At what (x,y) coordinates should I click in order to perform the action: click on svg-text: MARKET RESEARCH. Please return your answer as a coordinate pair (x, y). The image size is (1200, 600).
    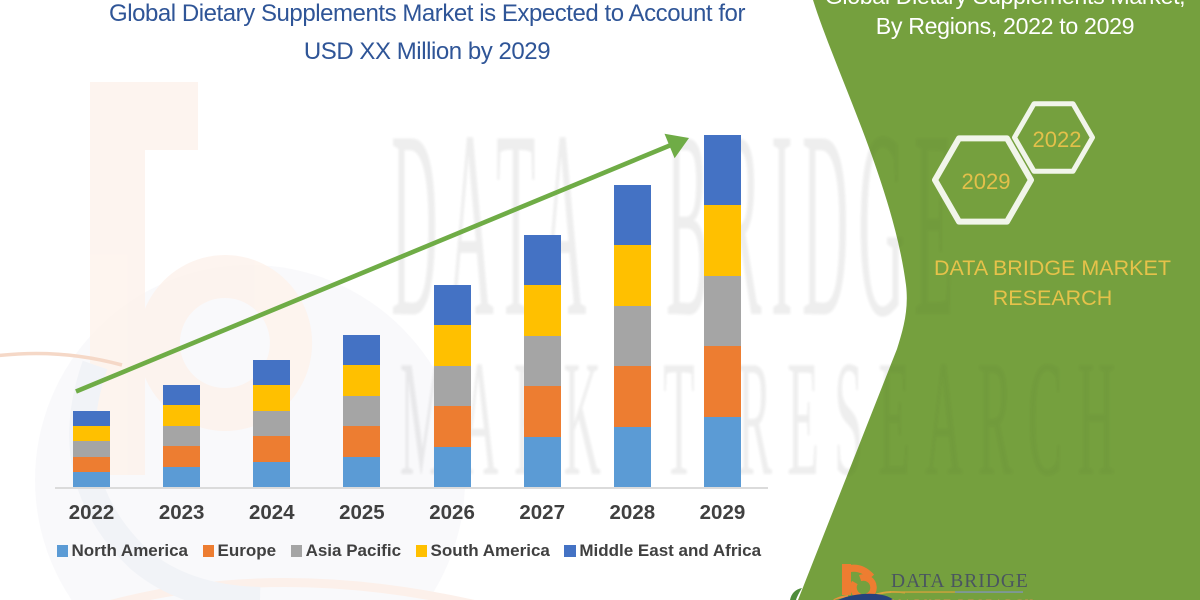
    Looking at the image, I should click on (963, 599).